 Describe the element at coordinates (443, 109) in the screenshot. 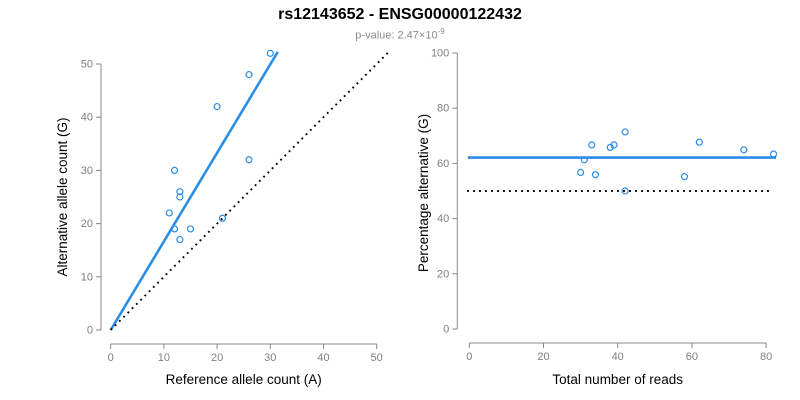

I see `y-tick-label: 80` at that location.